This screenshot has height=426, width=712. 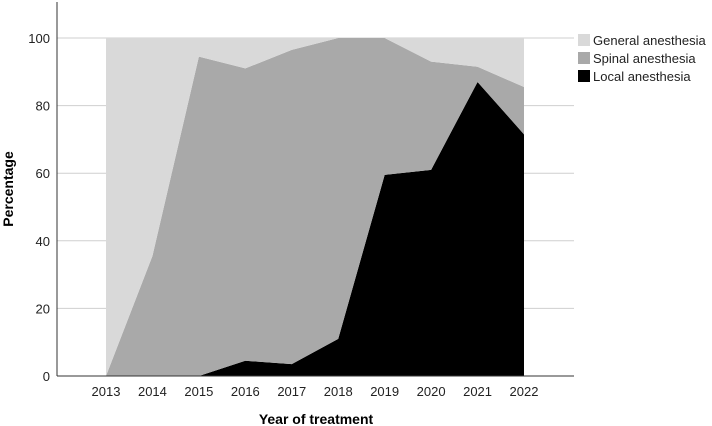 What do you see at coordinates (39, 38) in the screenshot?
I see `y-tick-label-100: 100` at bounding box center [39, 38].